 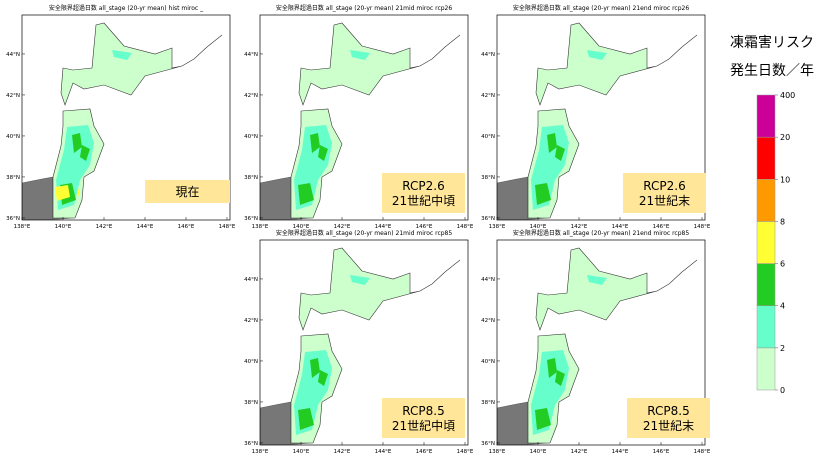 I want to click on legend-title: 発生日数／年, so click(x=772, y=71).